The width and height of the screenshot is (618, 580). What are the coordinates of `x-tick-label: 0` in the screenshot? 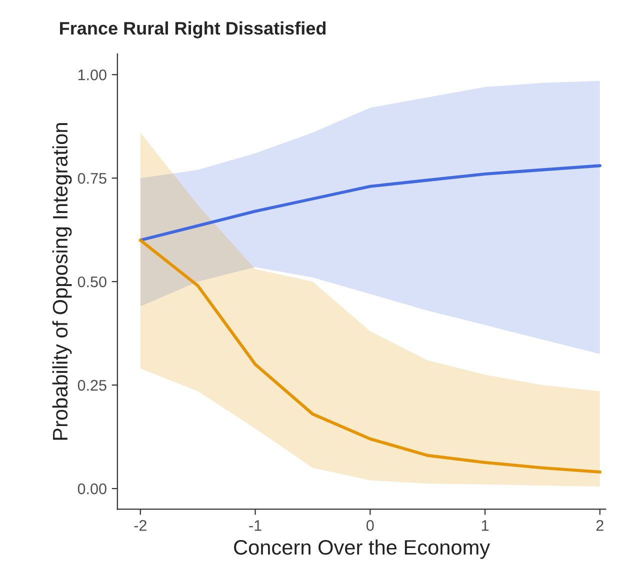 It's located at (370, 525).